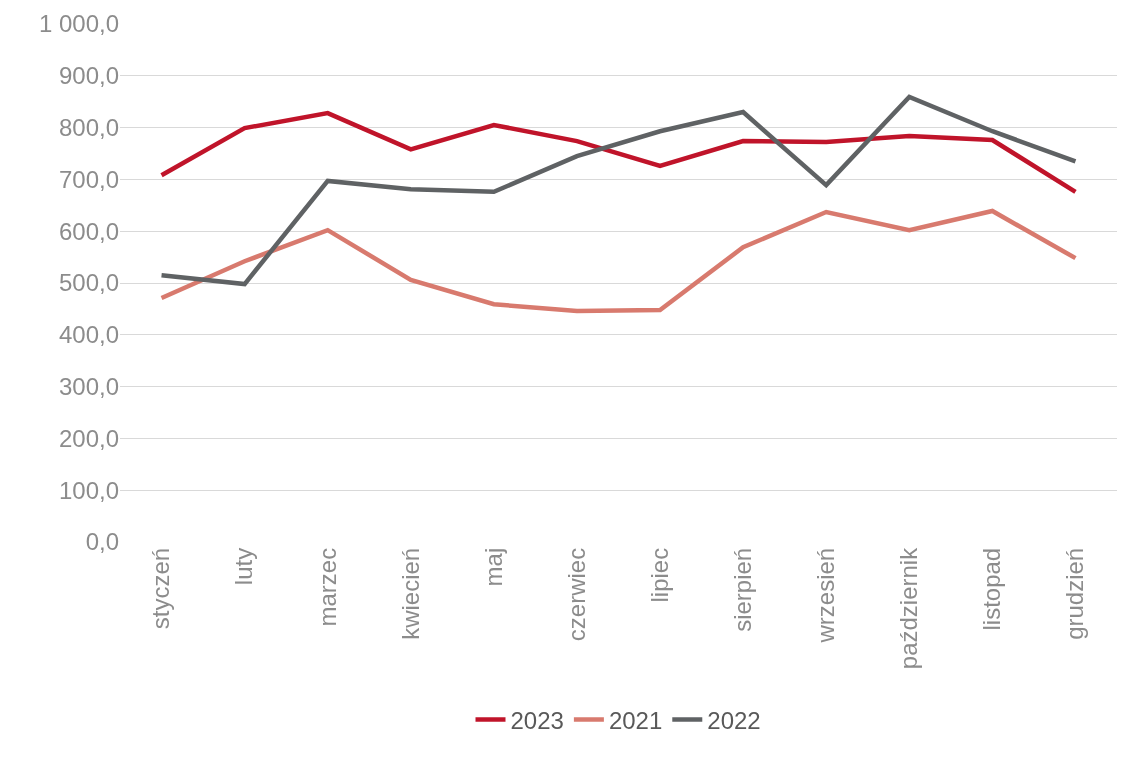 The image size is (1127, 762). What do you see at coordinates (88, 490) in the screenshot?
I see `y-tick-label: 100,0` at bounding box center [88, 490].